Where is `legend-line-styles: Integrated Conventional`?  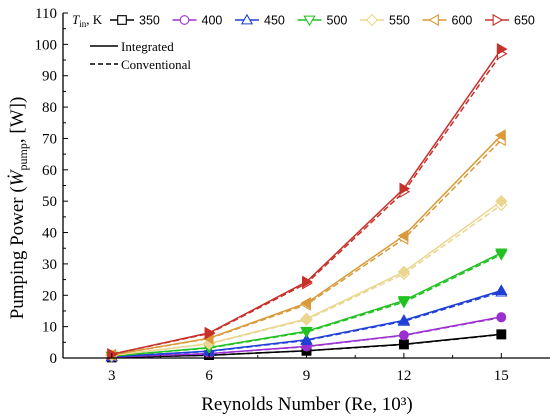
legend-line-styles: Integrated Conventional is located at coordinates (140, 55).